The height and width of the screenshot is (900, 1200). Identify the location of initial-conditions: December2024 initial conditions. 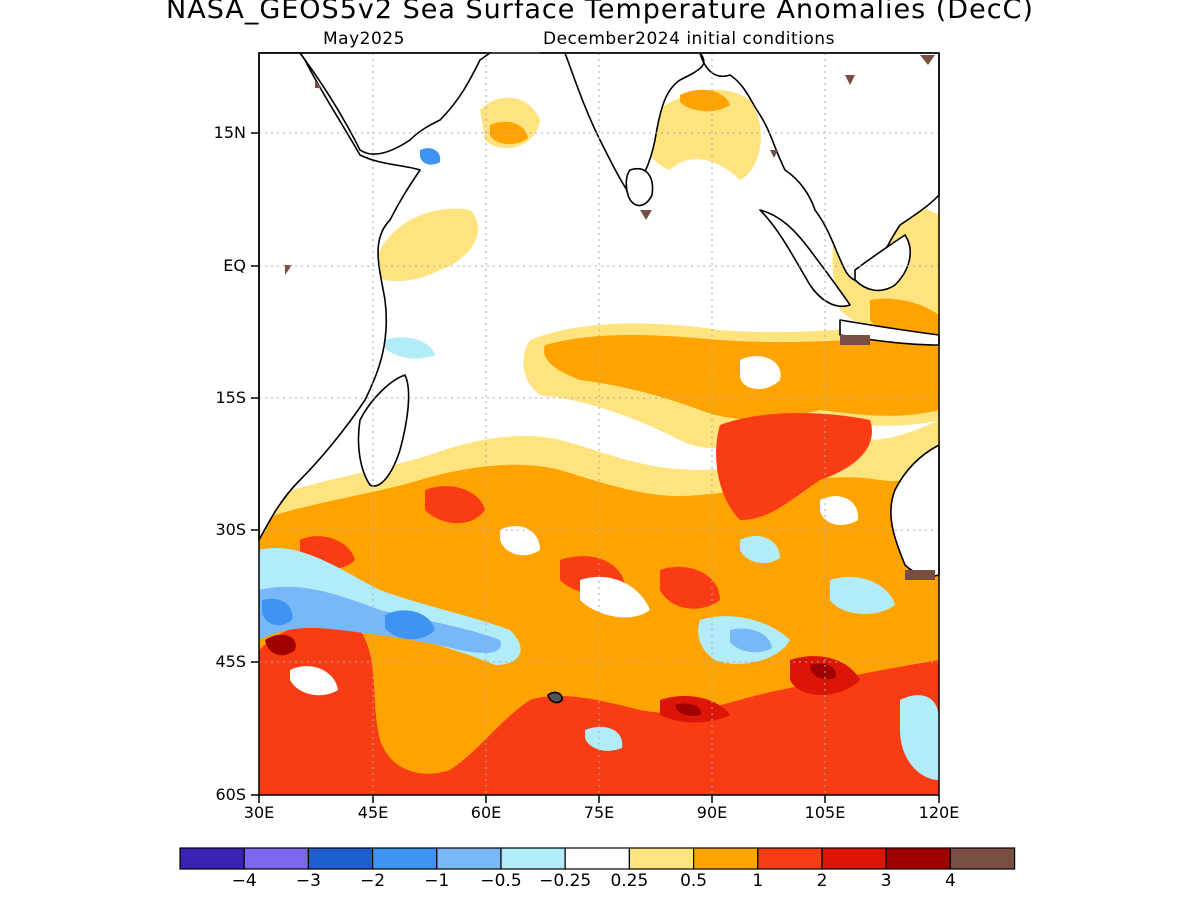
(689, 39).